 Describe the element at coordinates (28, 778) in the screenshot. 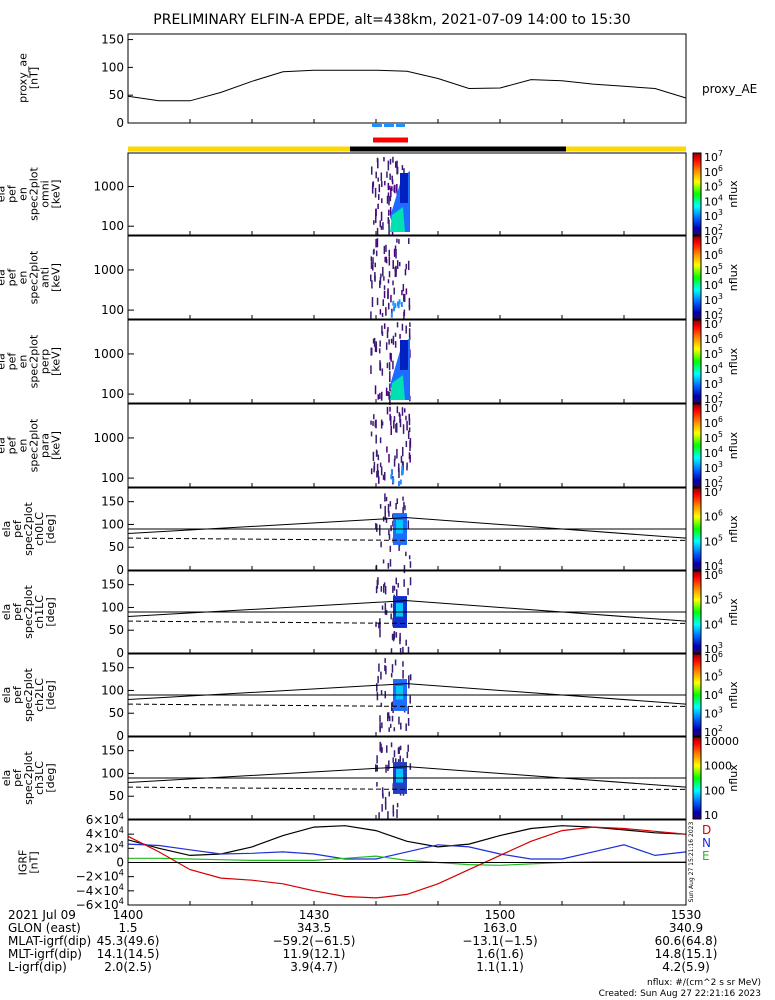

I see `panel-ch3LC-ylabel-2: spec2plot` at that location.